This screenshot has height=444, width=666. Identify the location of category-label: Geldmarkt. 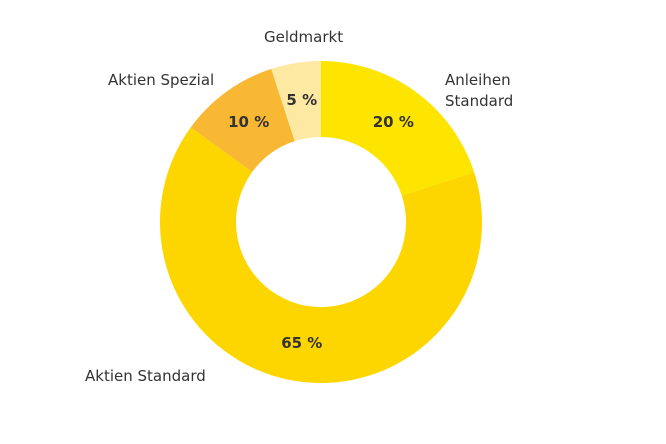
(304, 37).